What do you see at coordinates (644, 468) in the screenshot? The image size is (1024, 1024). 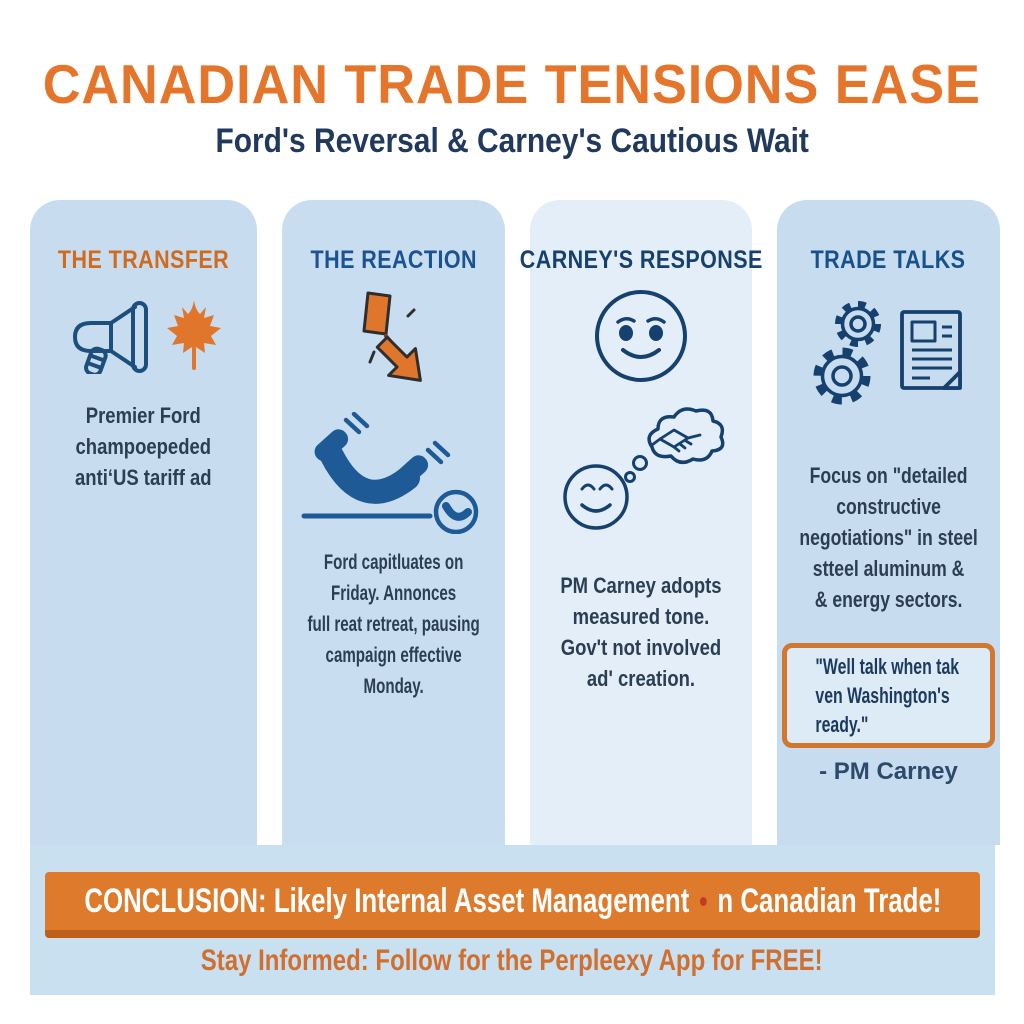 I see `thinking-smiley-icon` at bounding box center [644, 468].